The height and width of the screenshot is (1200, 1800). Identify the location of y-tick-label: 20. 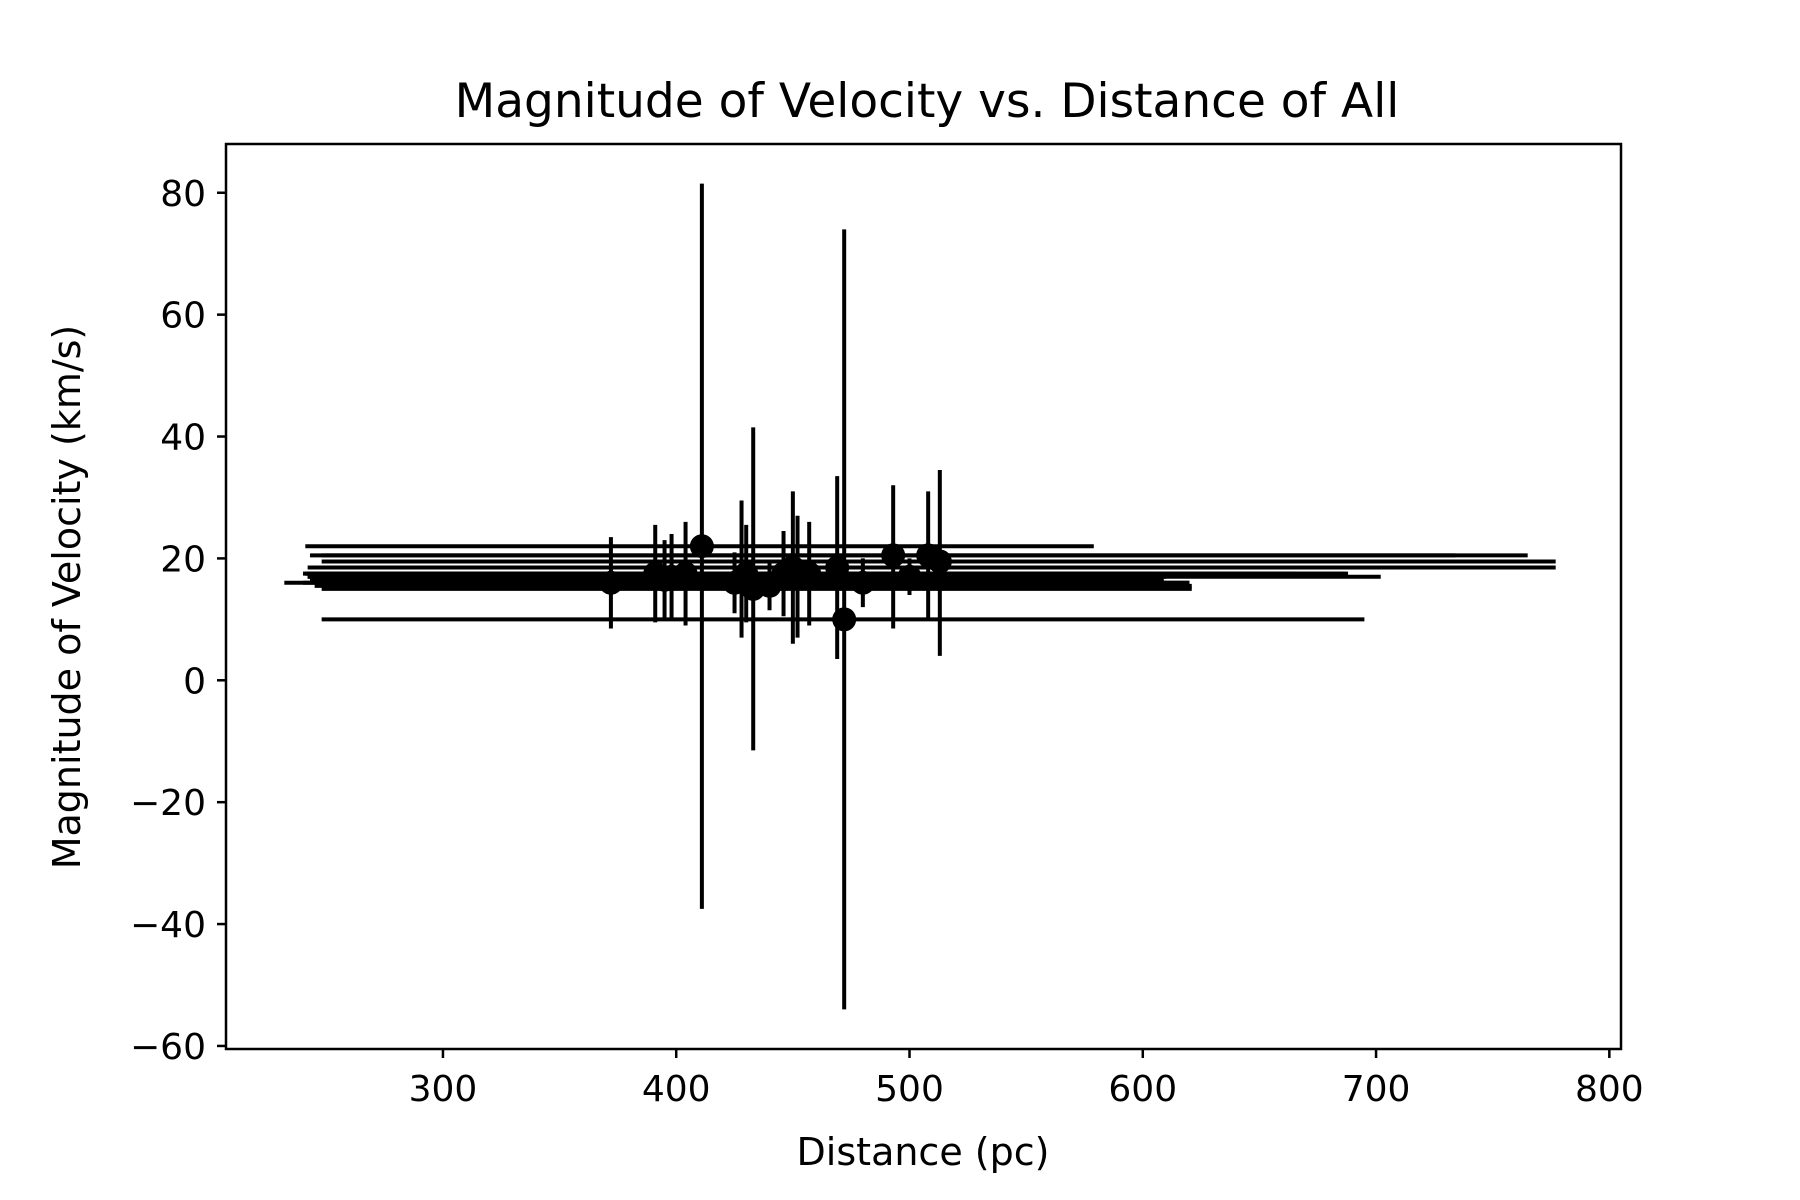
(183, 559).